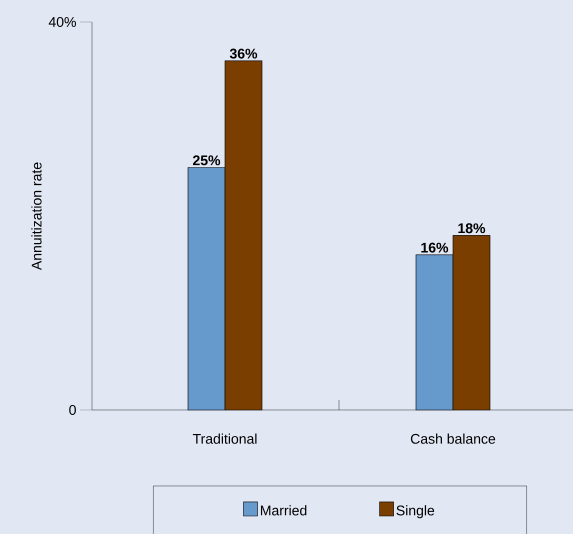 The image size is (573, 534). I want to click on y-axis-title: Annuitization rate, so click(36, 216).